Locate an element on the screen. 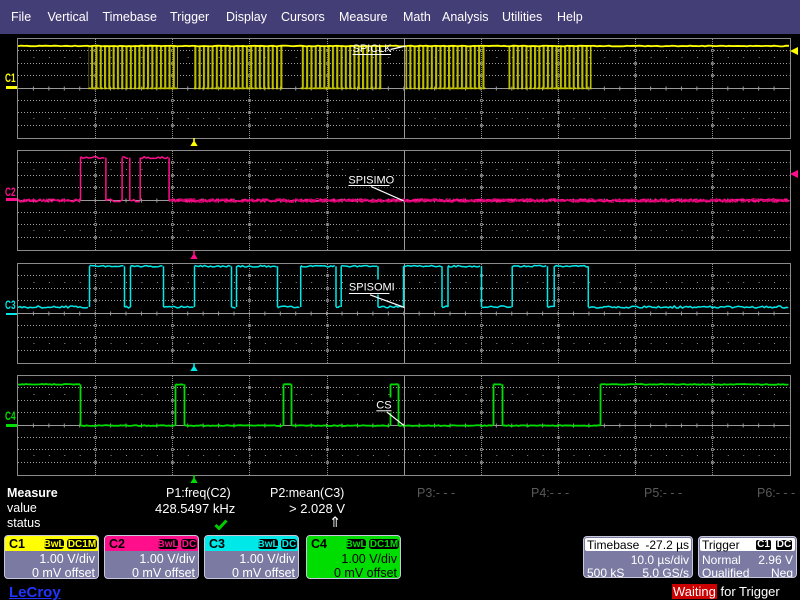 This screenshot has height=600, width=800. svg-text: SPICLK is located at coordinates (372, 49).